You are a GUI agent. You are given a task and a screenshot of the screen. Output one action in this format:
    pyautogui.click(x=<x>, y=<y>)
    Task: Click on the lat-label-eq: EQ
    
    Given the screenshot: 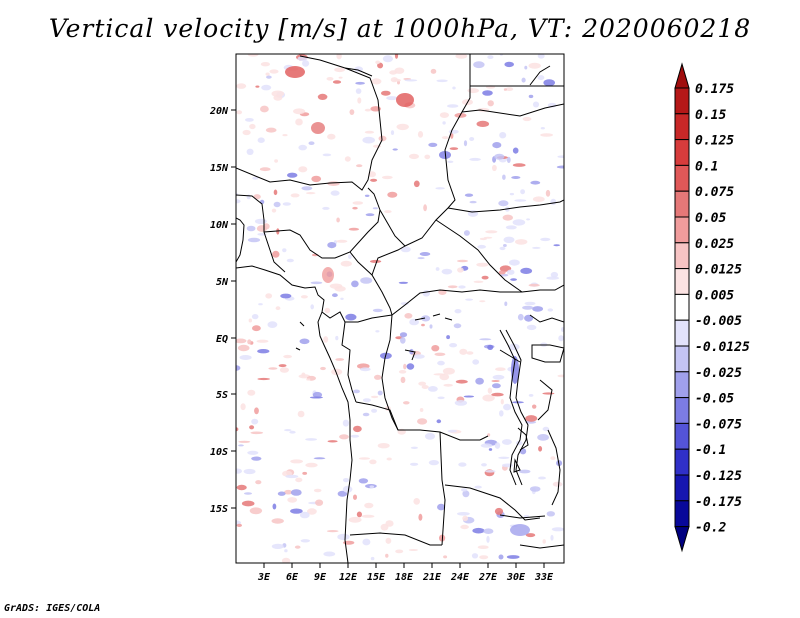 What is the action you would take?
    pyautogui.click(x=222, y=339)
    